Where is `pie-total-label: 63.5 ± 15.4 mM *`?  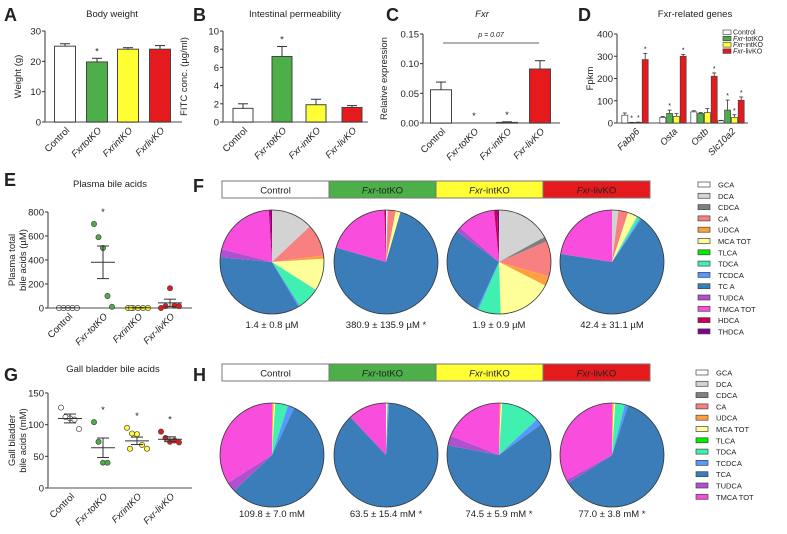 pie-total-label: 63.5 ± 15.4 mM * is located at coordinates (386, 514).